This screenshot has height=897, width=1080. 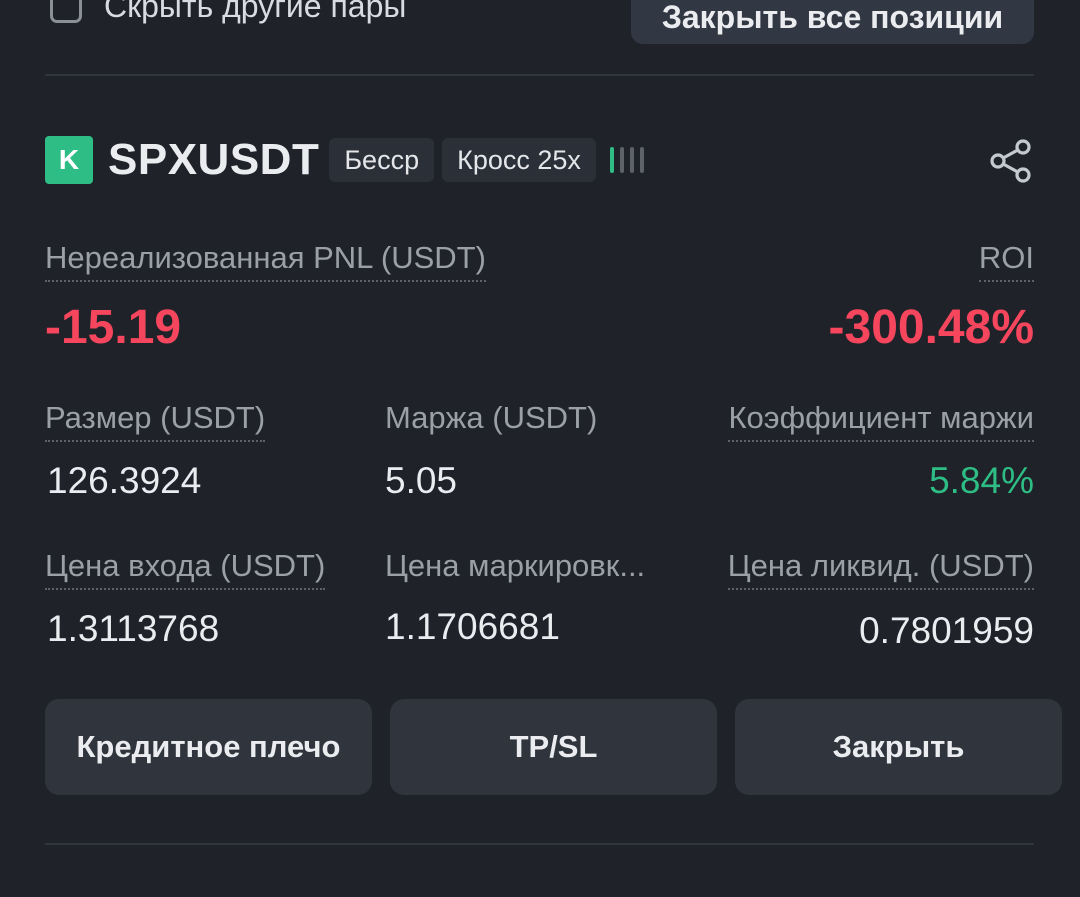 I want to click on unrealized-pnl-value: -15.19, so click(x=113, y=327).